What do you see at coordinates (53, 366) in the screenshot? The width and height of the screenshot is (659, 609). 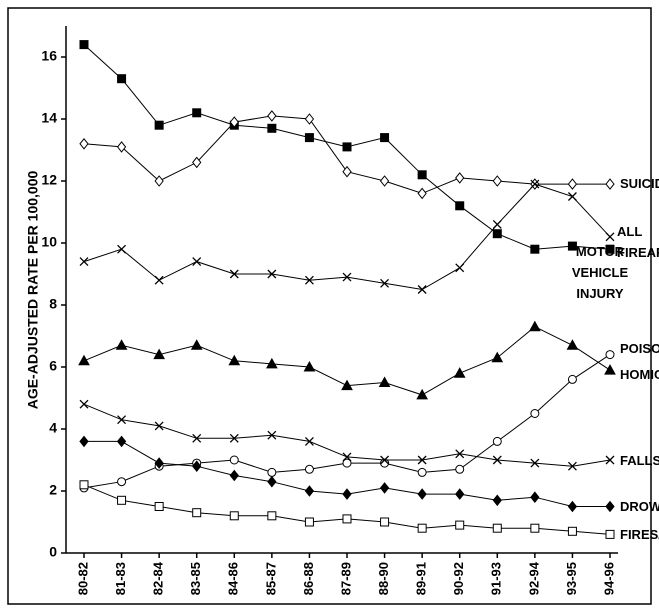 I see `y-tick-label: 6` at bounding box center [53, 366].